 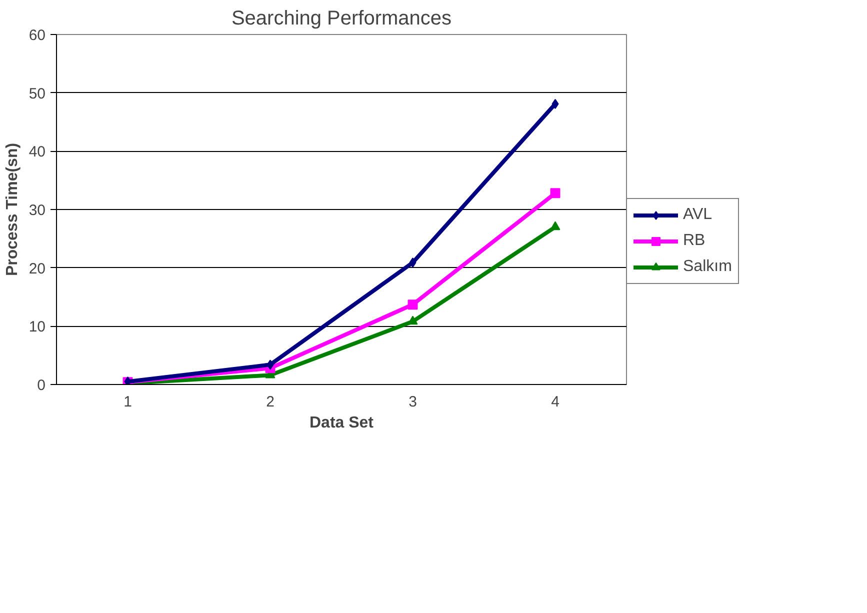 What do you see at coordinates (37, 152) in the screenshot?
I see `y-tick-label: 40` at bounding box center [37, 152].